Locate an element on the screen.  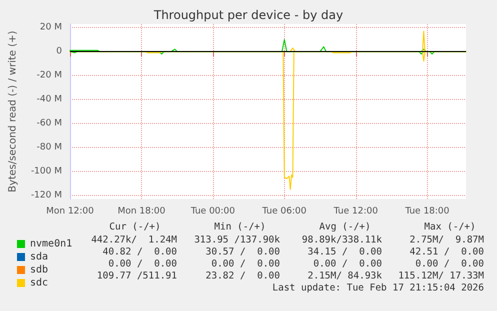
y-tick-label: -80 M is located at coordinates (49, 147).